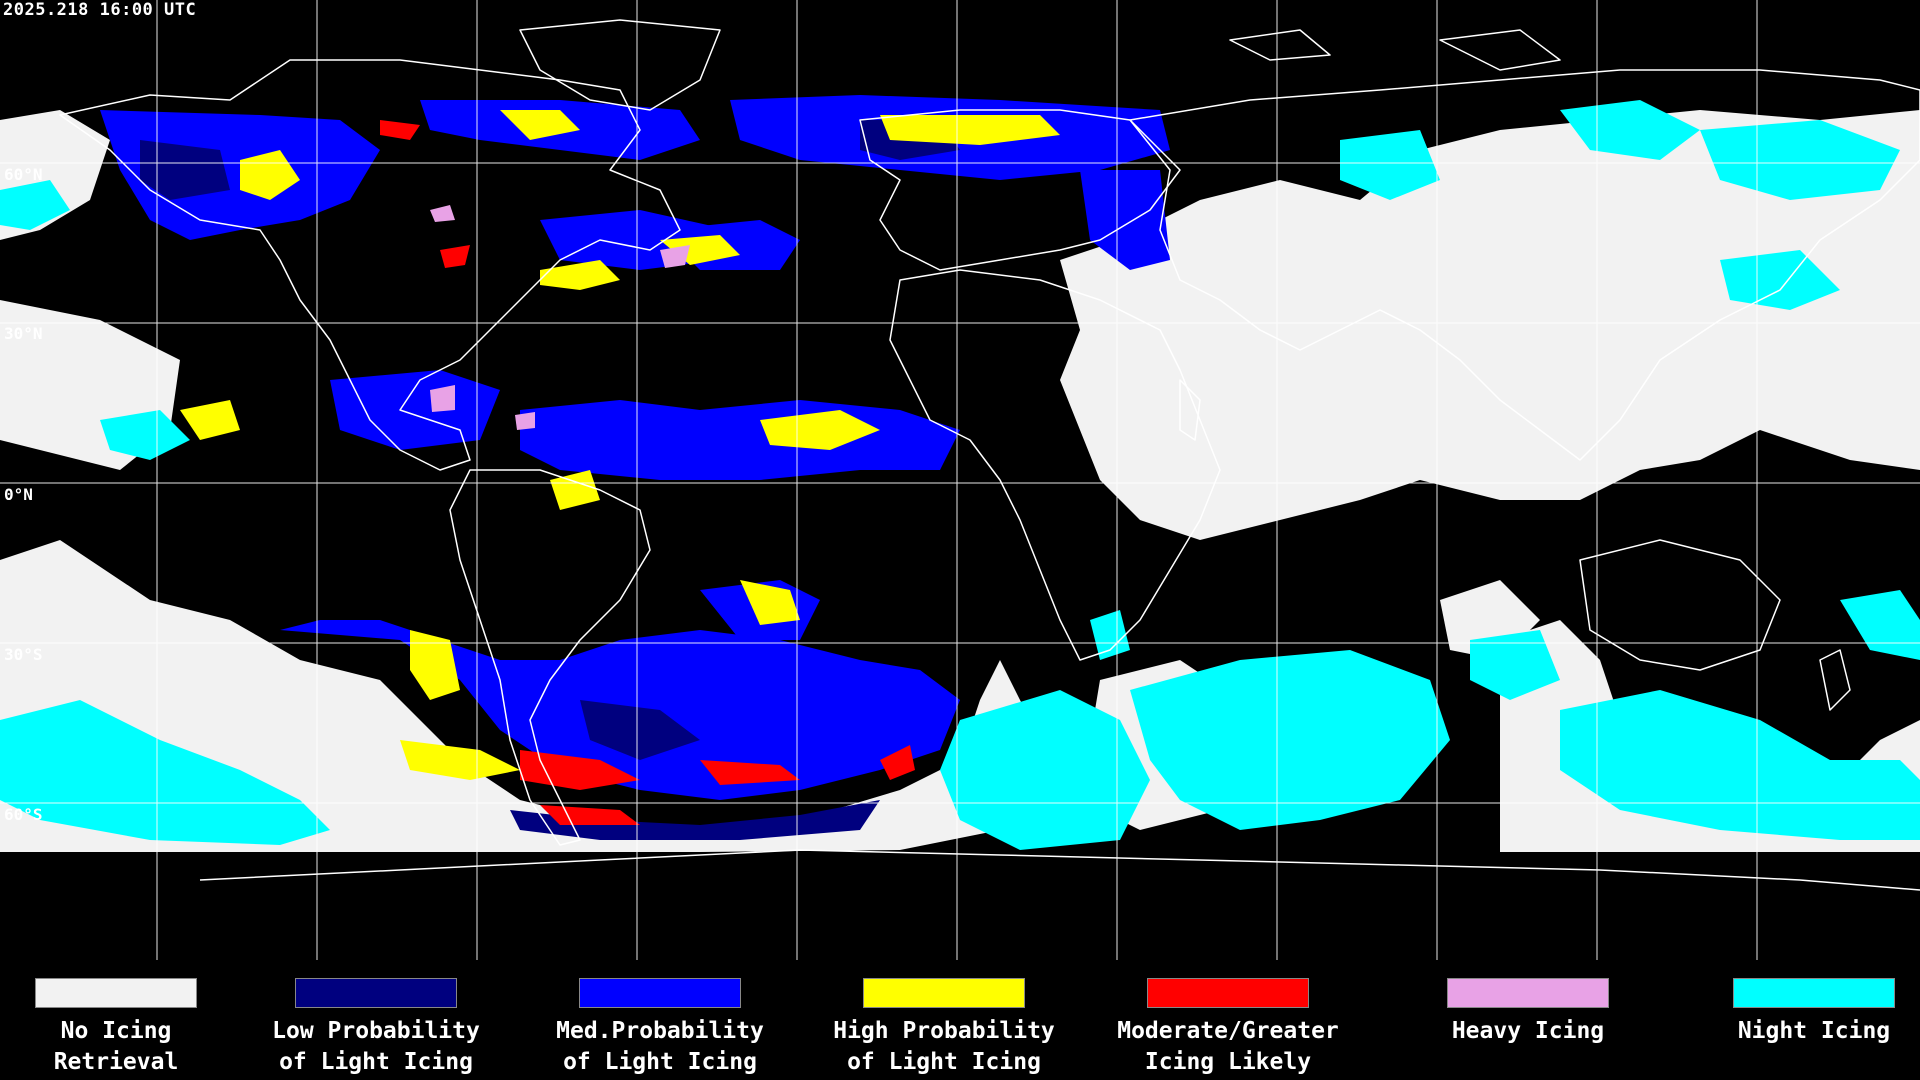 This screenshot has width=1920, height=1080. Describe the element at coordinates (18, 494) in the screenshot. I see `lat-label-0n: 0°N` at that location.